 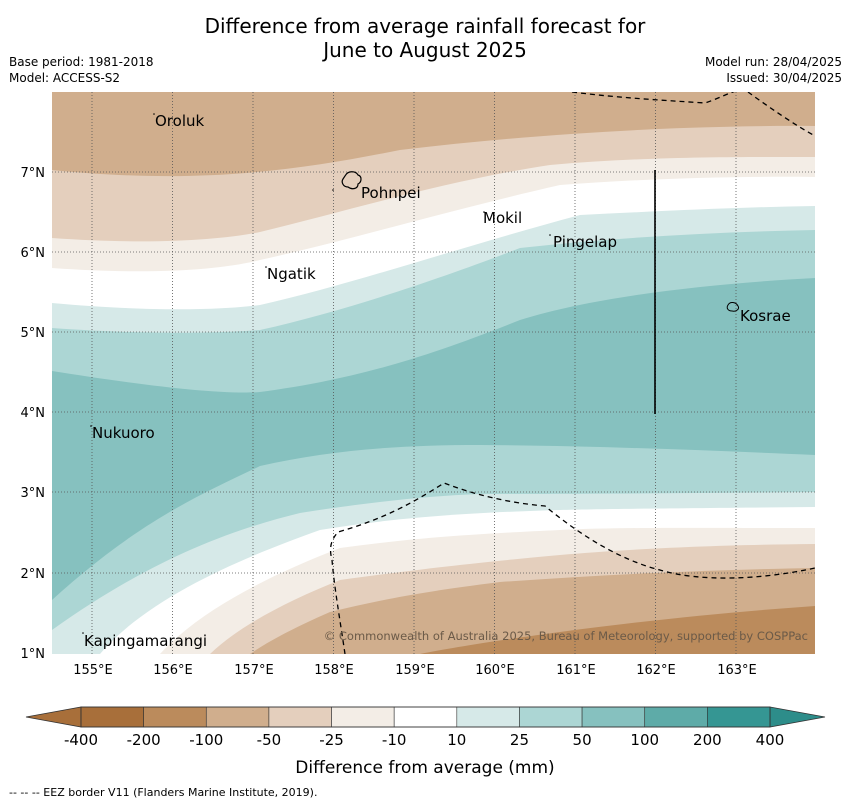 What do you see at coordinates (732, 307) in the screenshot?
I see `kosrae-island-outline` at bounding box center [732, 307].